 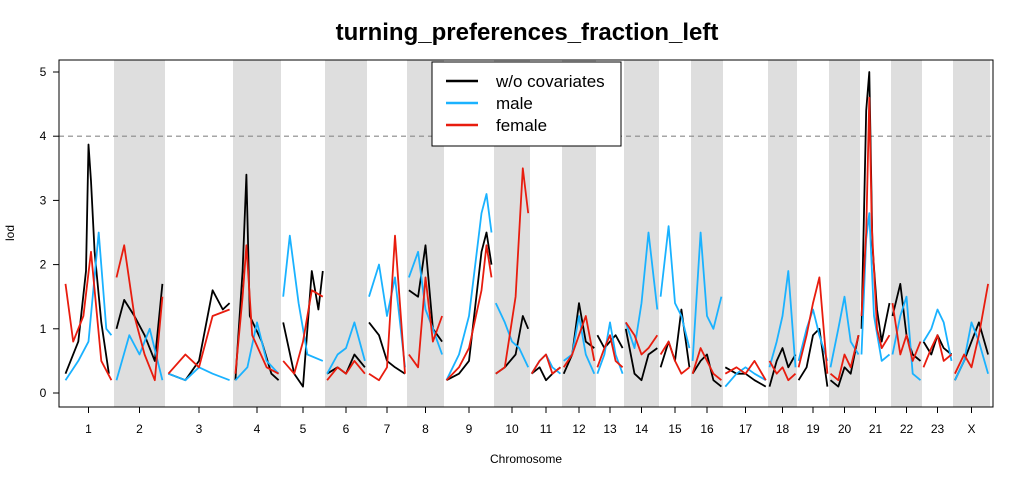 What do you see at coordinates (579, 429) in the screenshot?
I see `x-tick-label-chr-12: 12` at bounding box center [579, 429].